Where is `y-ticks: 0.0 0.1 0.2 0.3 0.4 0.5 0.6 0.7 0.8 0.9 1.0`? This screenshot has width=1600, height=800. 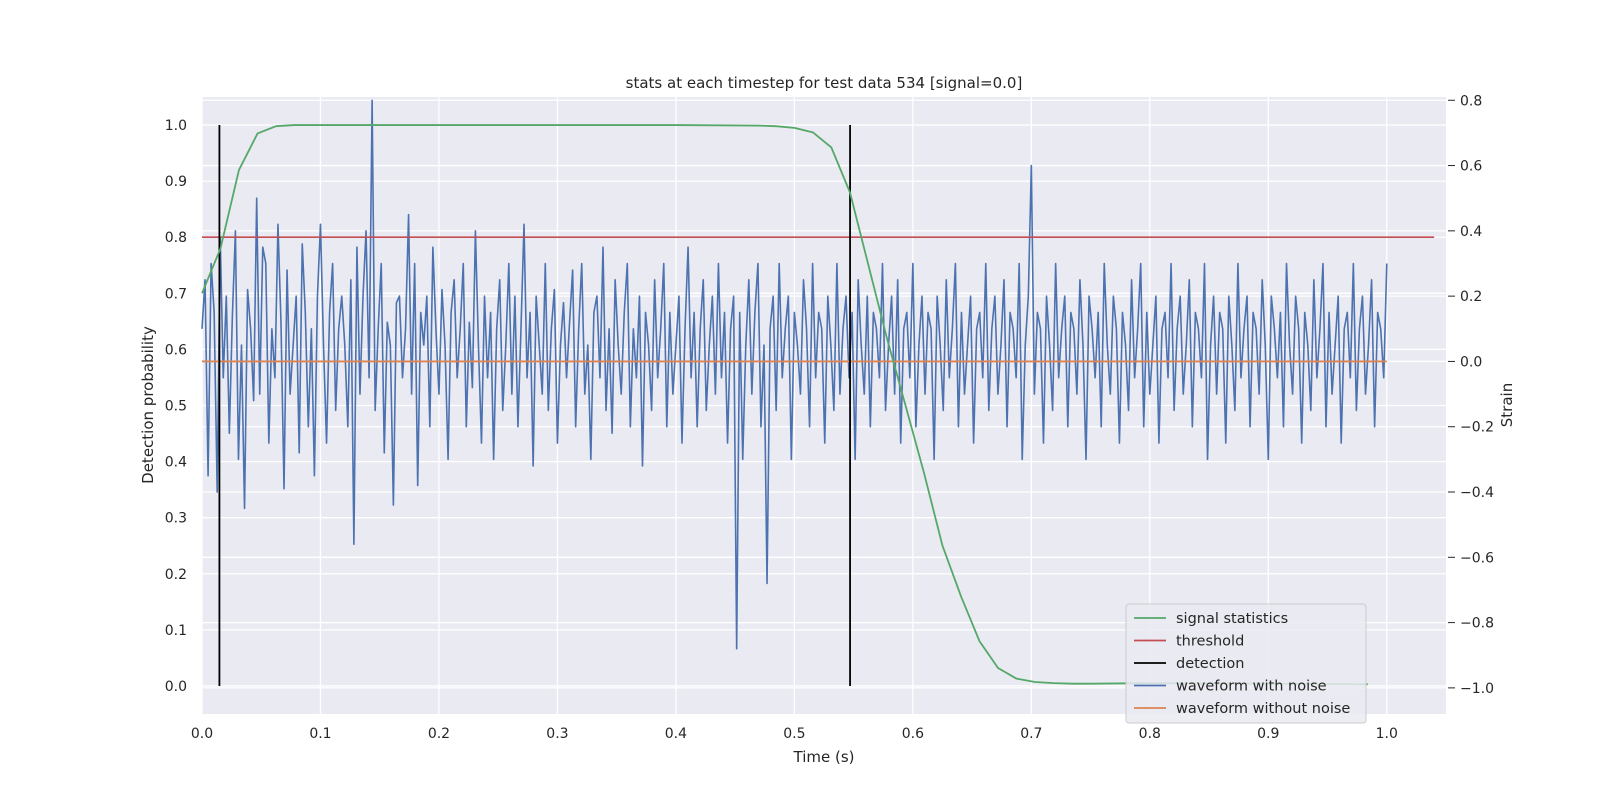 y-ticks: 0.0 0.1 0.2 0.3 0.4 0.5 0.6 0.7 0.8 0.9 1.0 is located at coordinates (176, 406).